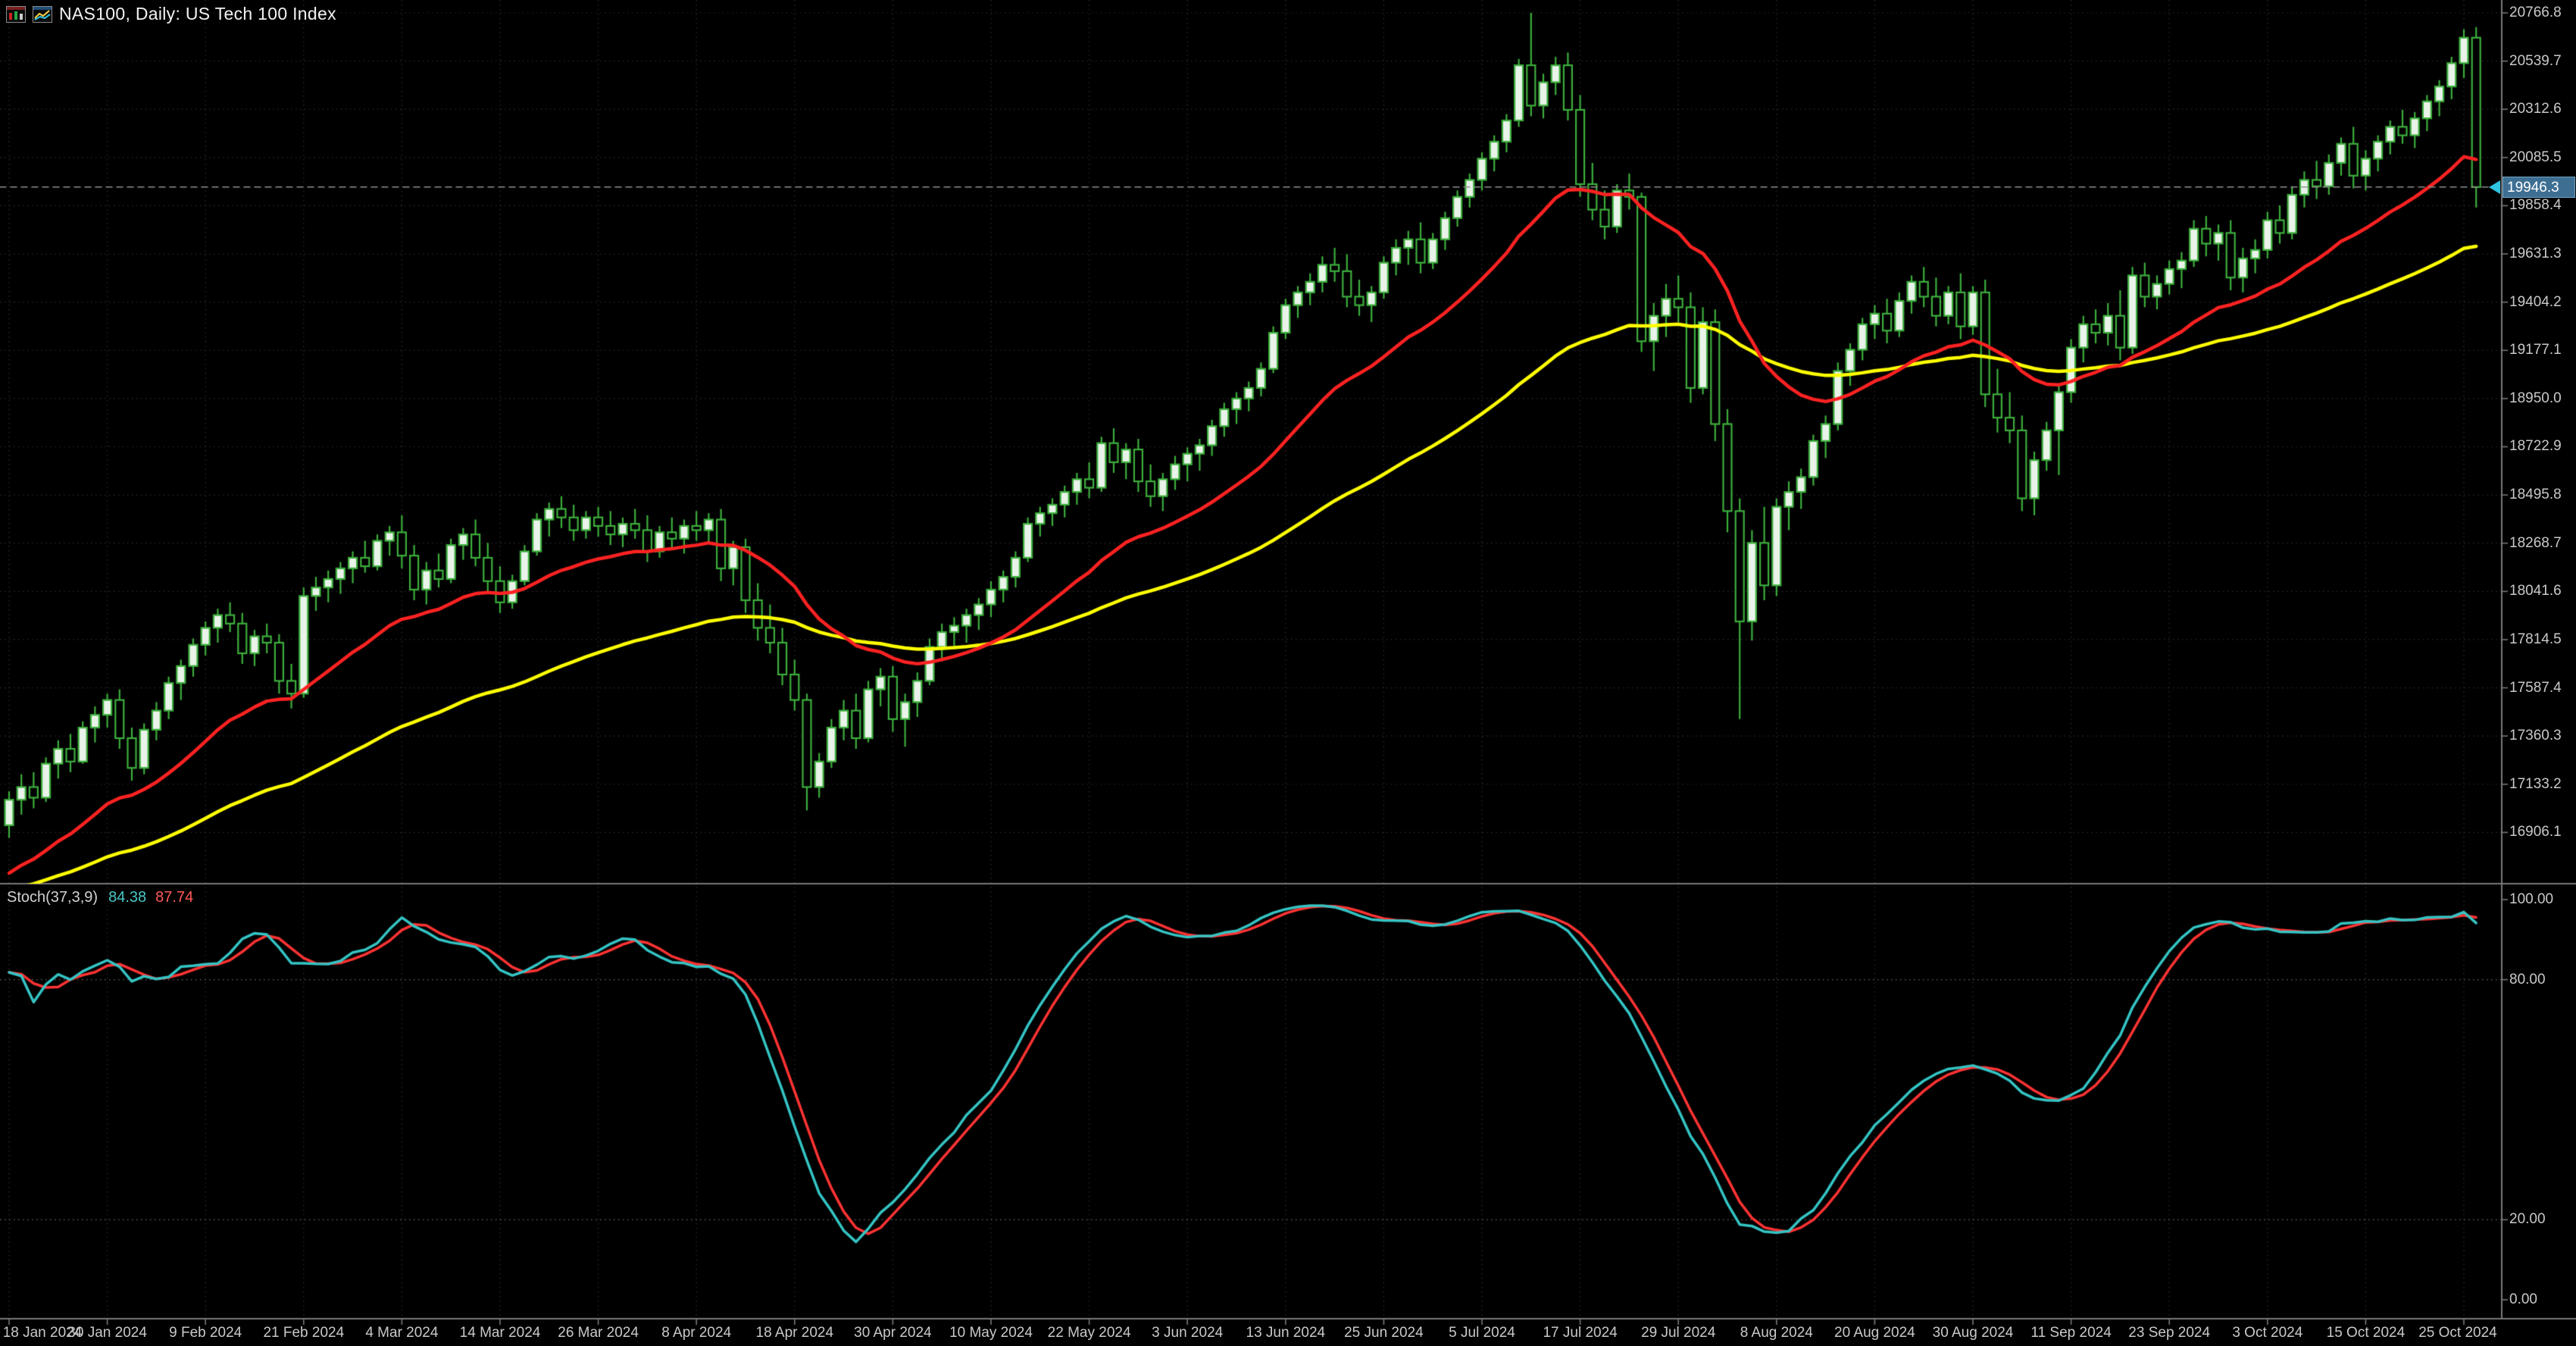 This screenshot has height=1346, width=2576. What do you see at coordinates (2535, 495) in the screenshot?
I see `price-axis-label: 18495.8` at bounding box center [2535, 495].